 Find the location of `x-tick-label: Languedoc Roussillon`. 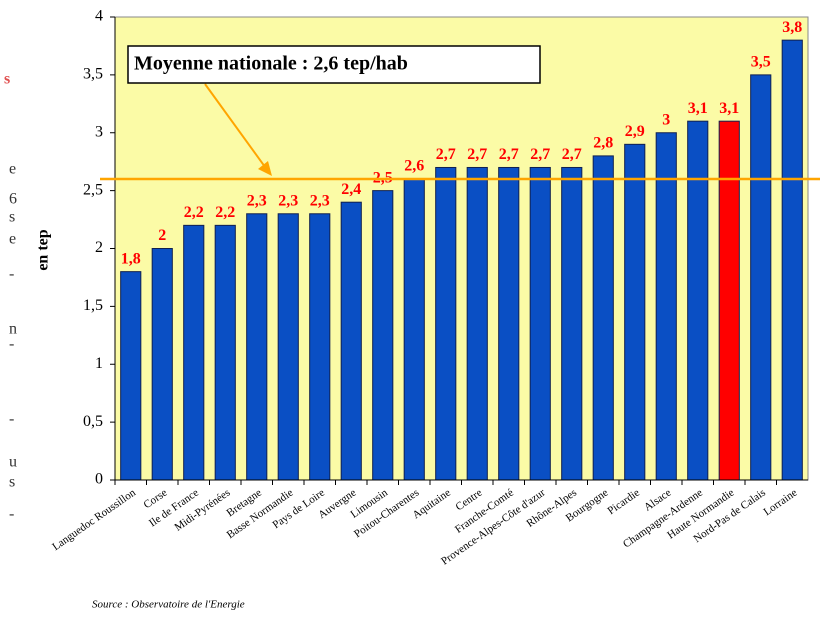

x-tick-label: Languedoc Roussillon is located at coordinates (94, 519).